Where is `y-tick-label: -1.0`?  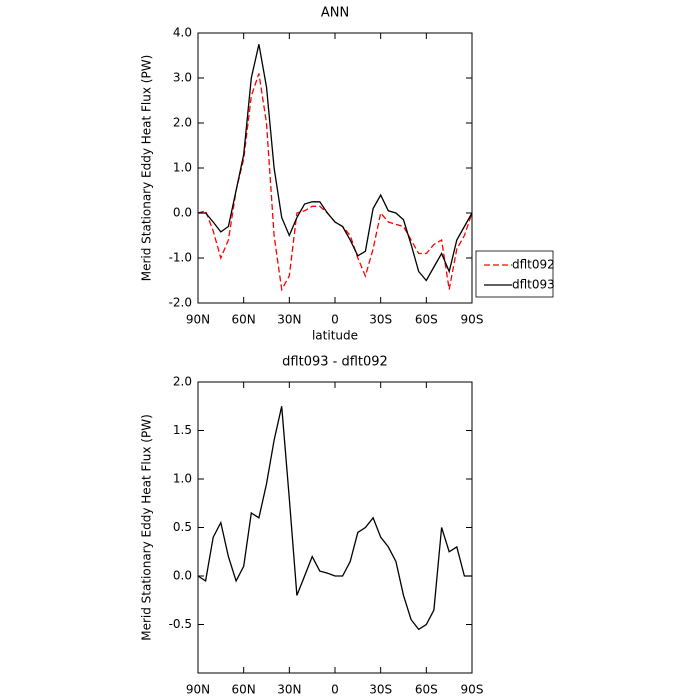 y-tick-label: -1.0 is located at coordinates (180, 258).